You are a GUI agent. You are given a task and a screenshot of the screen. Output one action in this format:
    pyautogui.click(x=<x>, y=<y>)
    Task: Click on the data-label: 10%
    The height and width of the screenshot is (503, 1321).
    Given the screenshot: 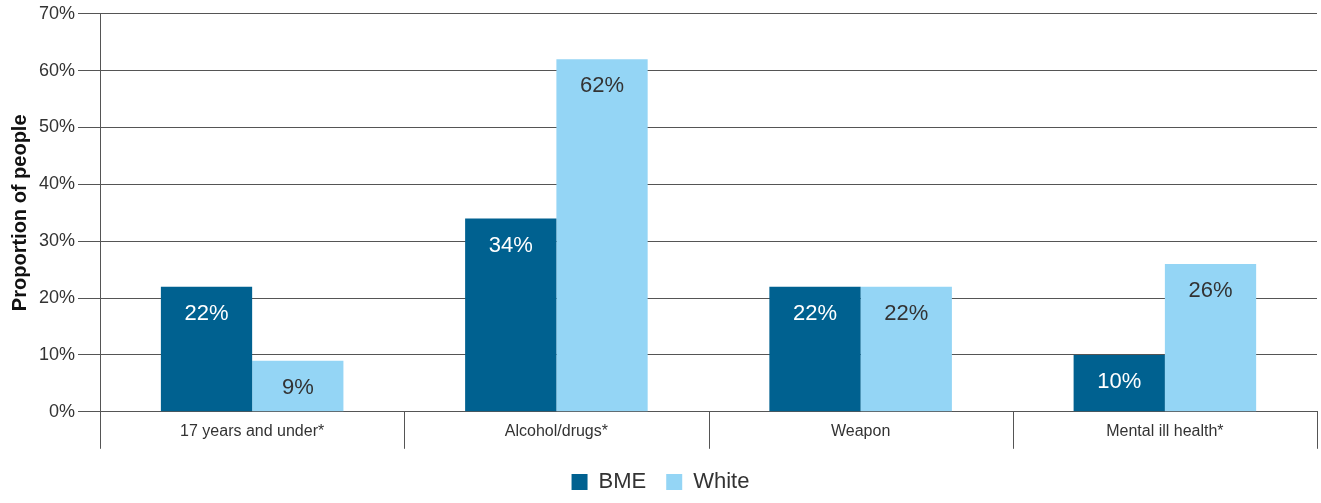 What is the action you would take?
    pyautogui.click(x=1119, y=381)
    